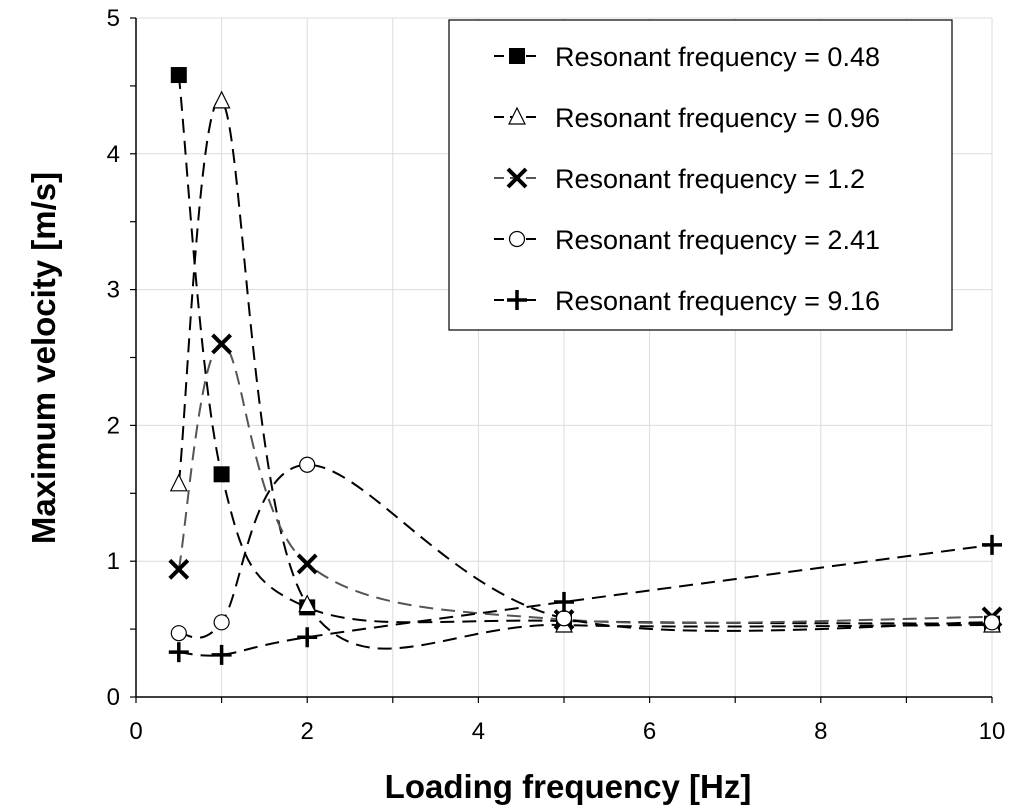 The image size is (1021, 808). I want to click on y-tick-label: 3, so click(113, 290).